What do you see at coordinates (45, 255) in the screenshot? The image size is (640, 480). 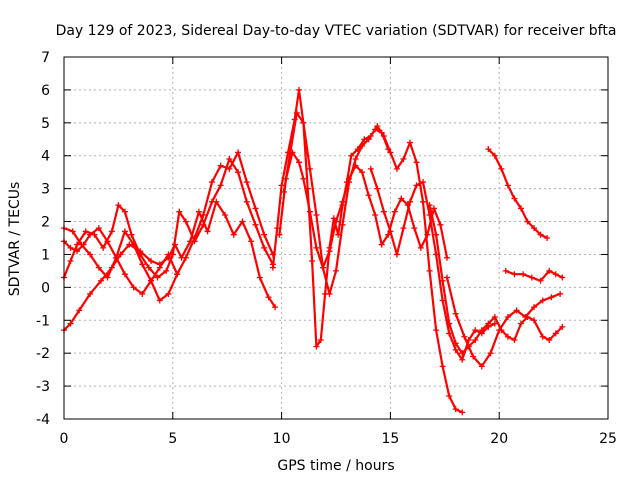 I see `y-tick-label: 1` at bounding box center [45, 255].